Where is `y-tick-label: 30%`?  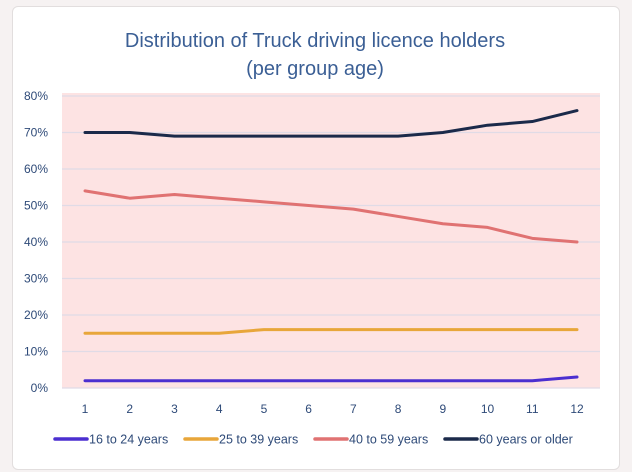 y-tick-label: 30% is located at coordinates (36, 279).